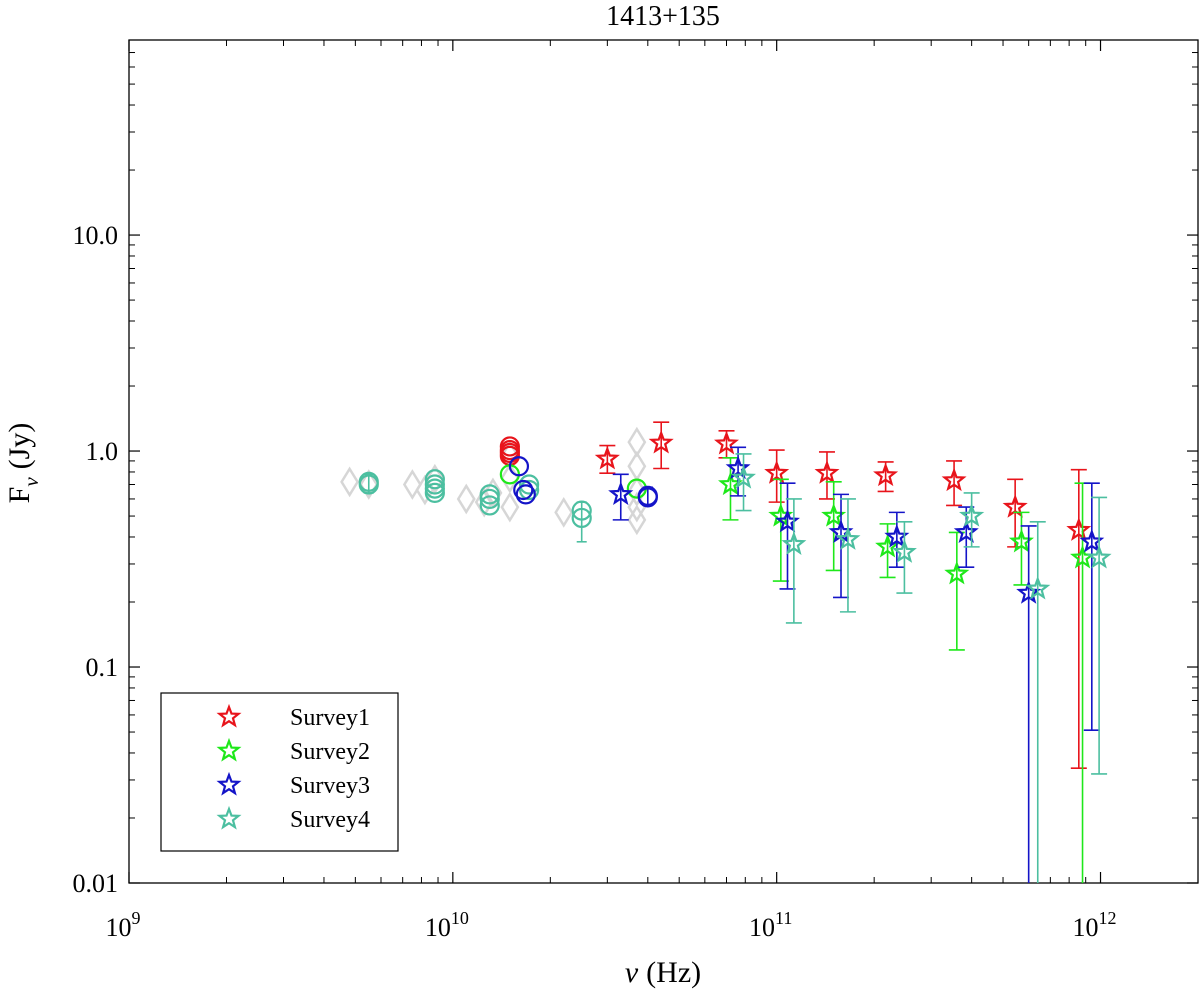 Image resolution: width=1200 pixels, height=990 pixels. What do you see at coordinates (673, 972) in the screenshot?
I see `x-axis-unit: (Hz)` at bounding box center [673, 972].